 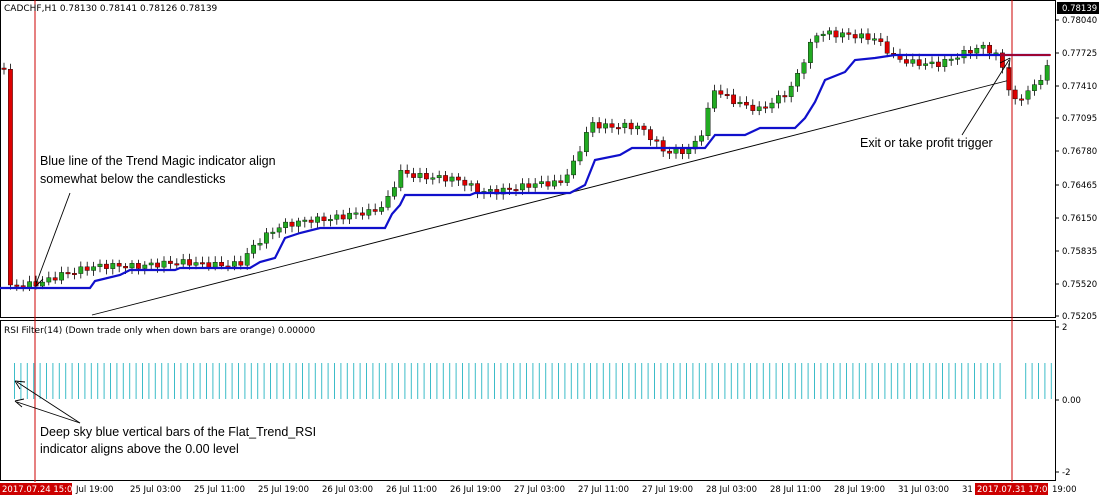 I want to click on time-marker-left-label: 2017.07.24 15:00, so click(x=40, y=490).